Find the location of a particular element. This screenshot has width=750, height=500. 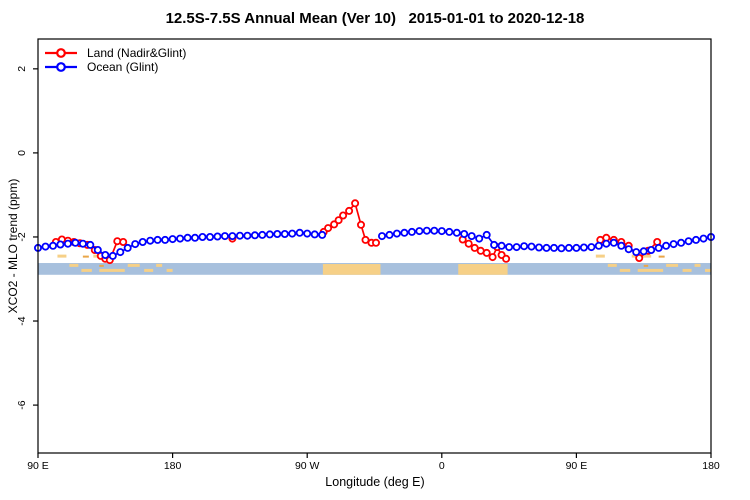

y-tick-label: 2 is located at coordinates (22, 69).